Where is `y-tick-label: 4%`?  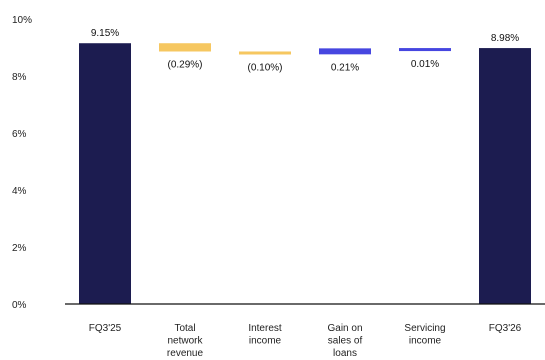
y-tick-label: 4% is located at coordinates (19, 191).